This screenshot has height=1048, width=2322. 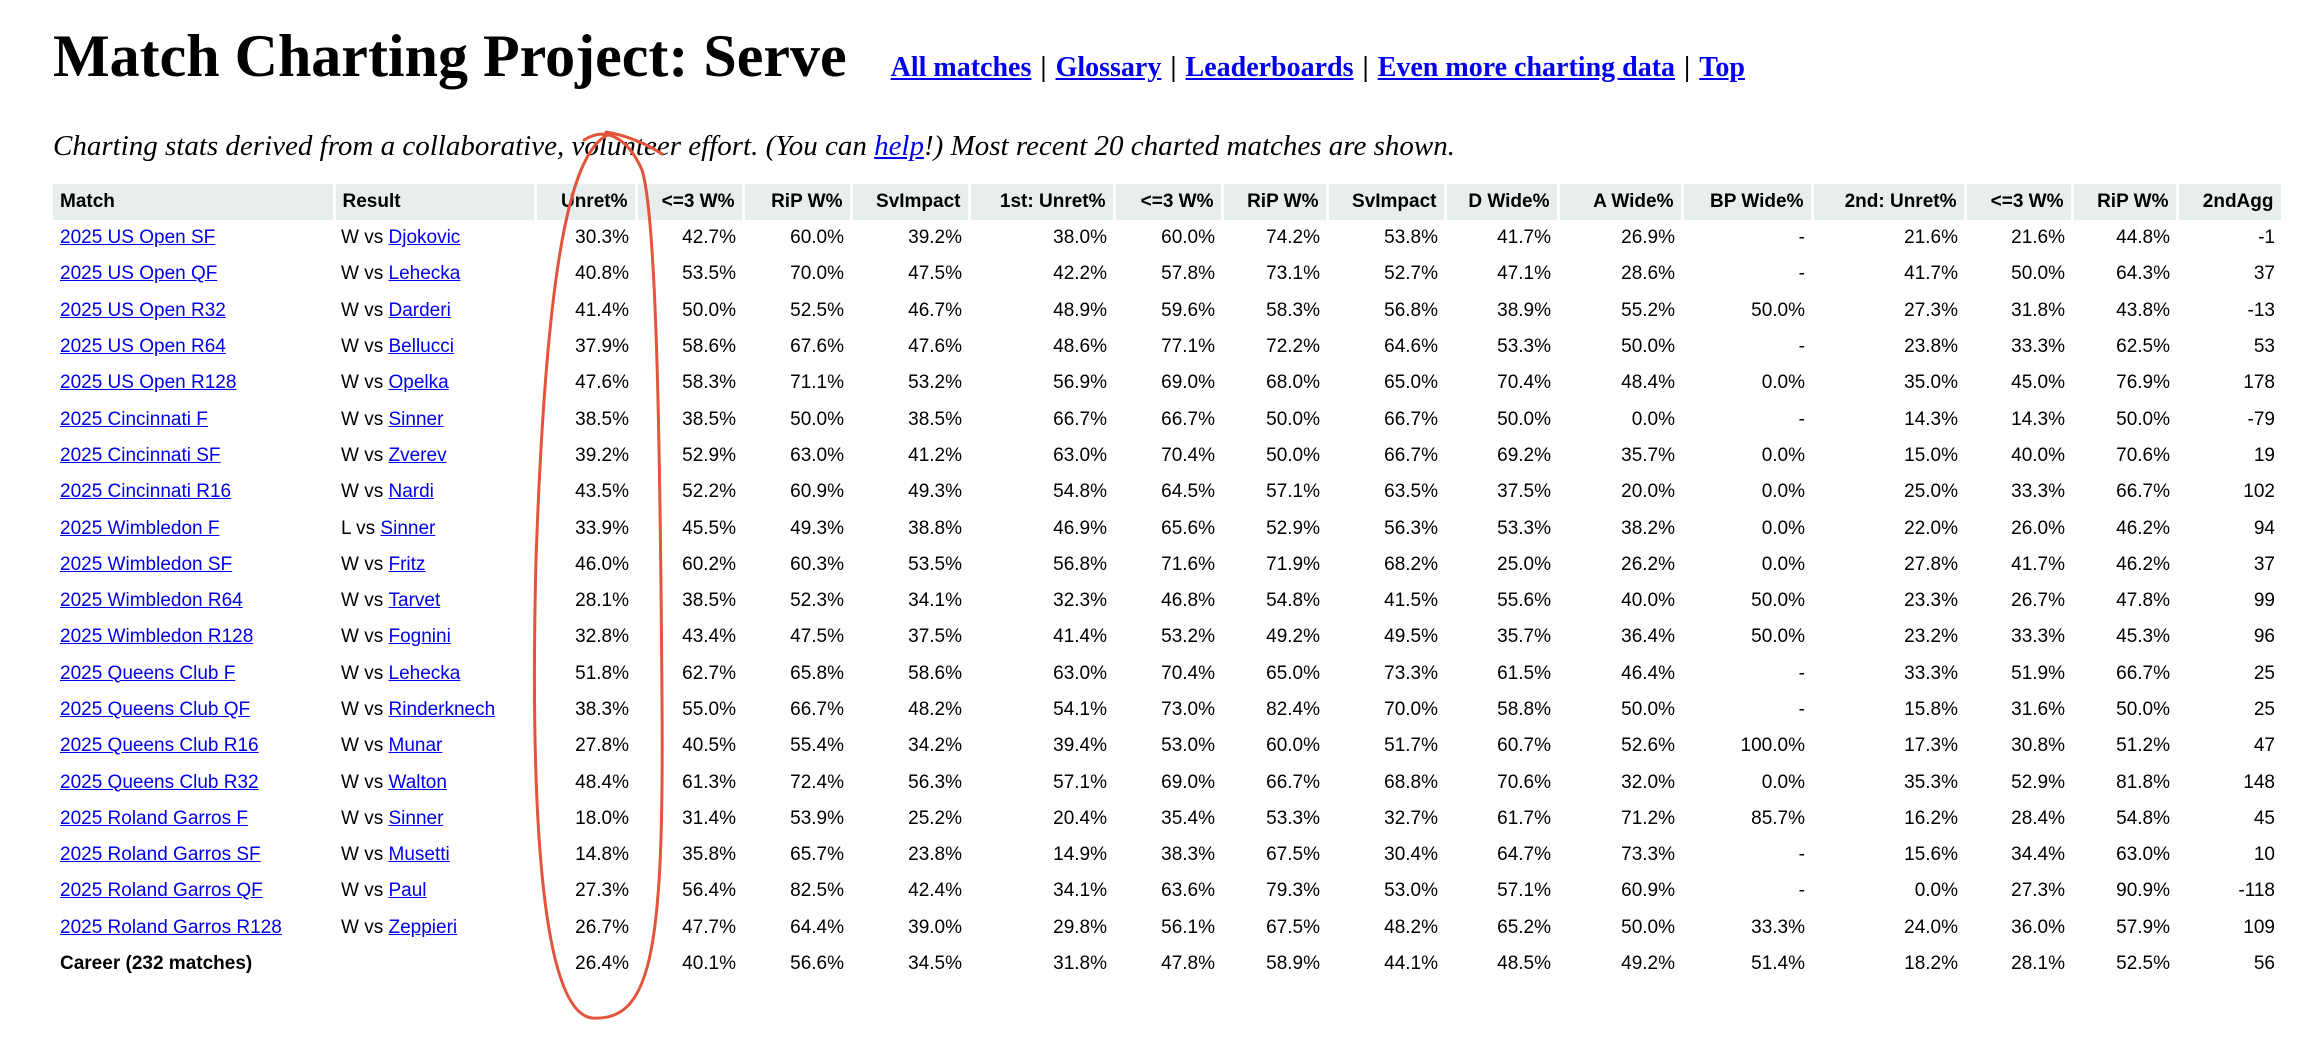 I want to click on match-link: 2025 US Open R128, so click(x=148, y=383).